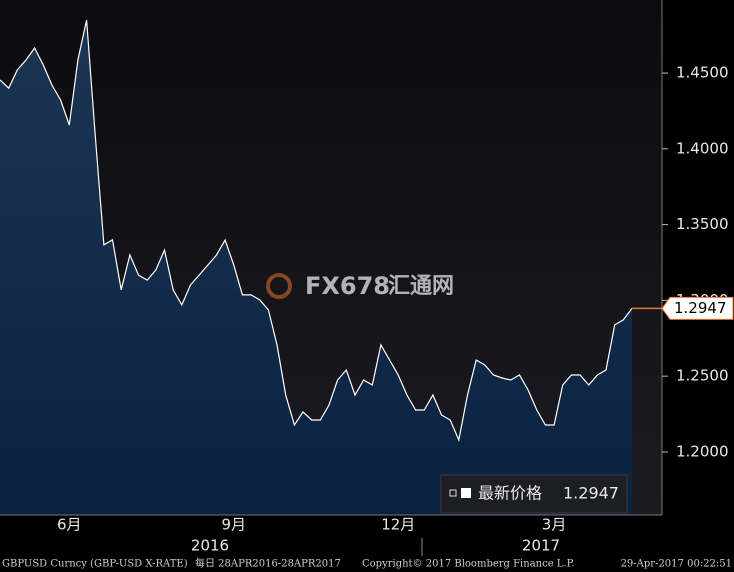  I want to click on legend-box, so click(534, 494).